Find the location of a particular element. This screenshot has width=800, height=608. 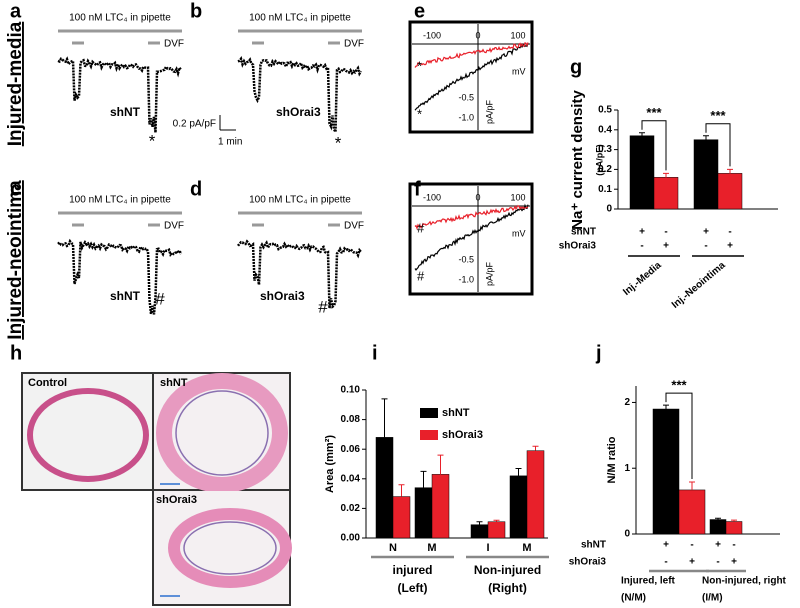

legend-label: shNT is located at coordinates (456, 413).